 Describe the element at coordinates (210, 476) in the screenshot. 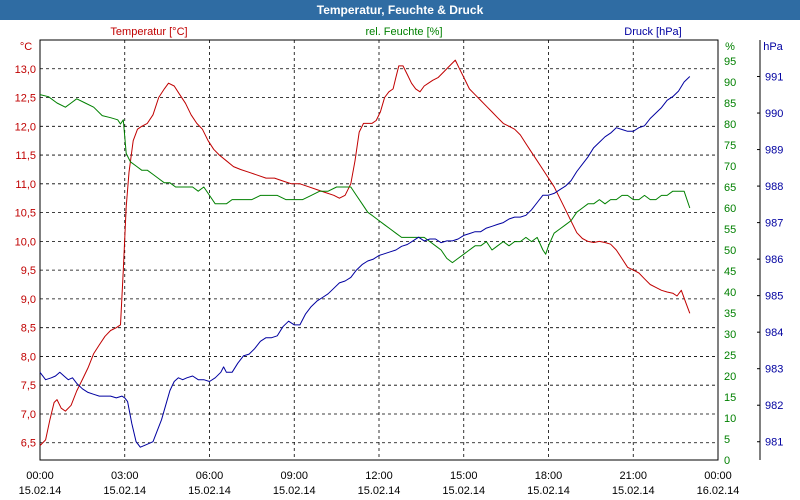

I see `x-tick-time: 06:00` at that location.